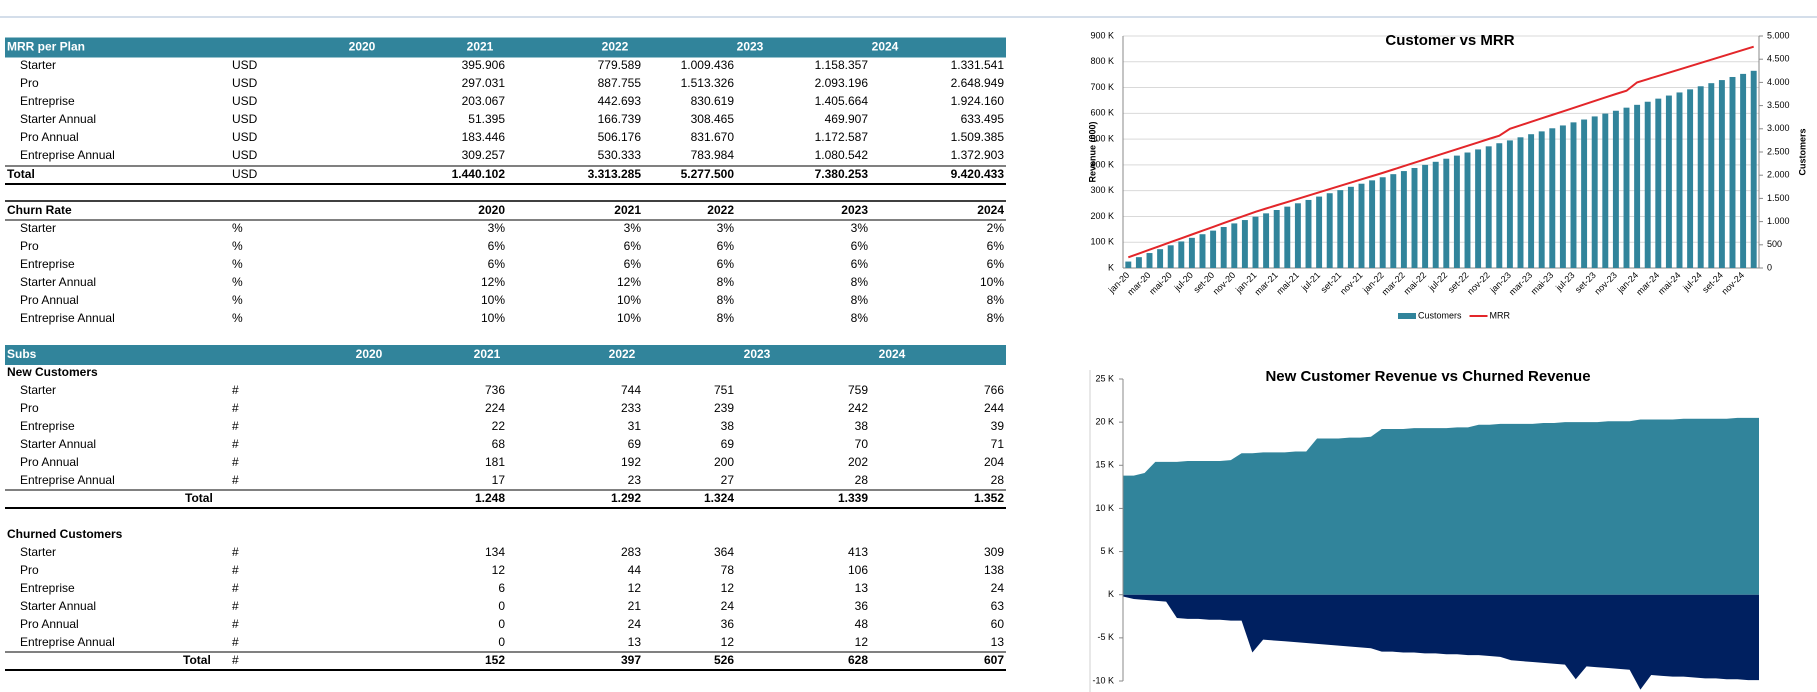 This screenshot has height=692, width=1817. I want to click on cell: 308.465, so click(713, 119).